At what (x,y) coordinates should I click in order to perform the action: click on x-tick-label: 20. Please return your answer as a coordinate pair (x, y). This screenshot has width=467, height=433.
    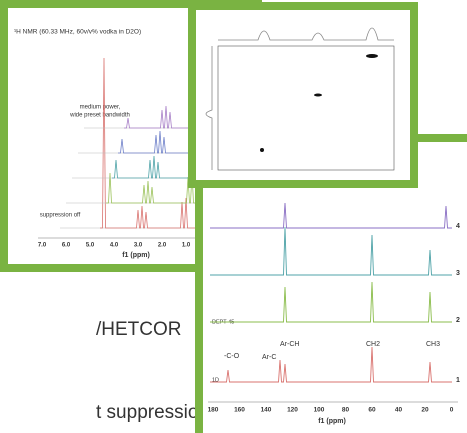
    Looking at the image, I should click on (425, 410).